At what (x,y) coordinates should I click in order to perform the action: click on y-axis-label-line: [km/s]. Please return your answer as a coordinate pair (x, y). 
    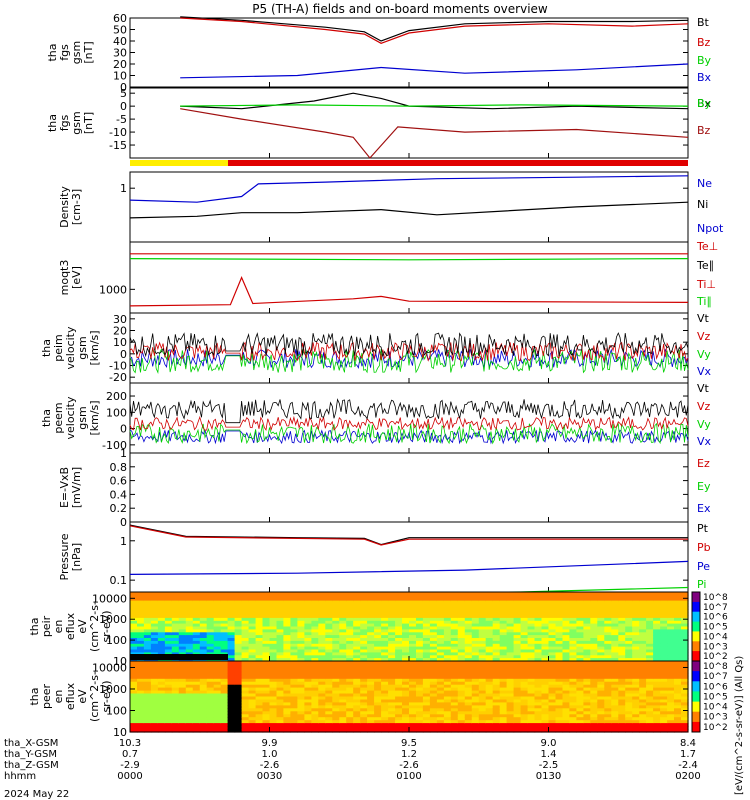
    Looking at the image, I should click on (94, 347).